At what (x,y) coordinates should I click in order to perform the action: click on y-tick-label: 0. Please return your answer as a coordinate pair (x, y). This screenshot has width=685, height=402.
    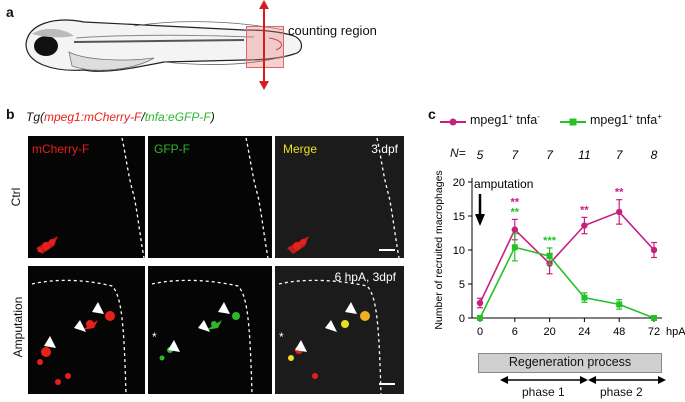
    Looking at the image, I should click on (462, 319).